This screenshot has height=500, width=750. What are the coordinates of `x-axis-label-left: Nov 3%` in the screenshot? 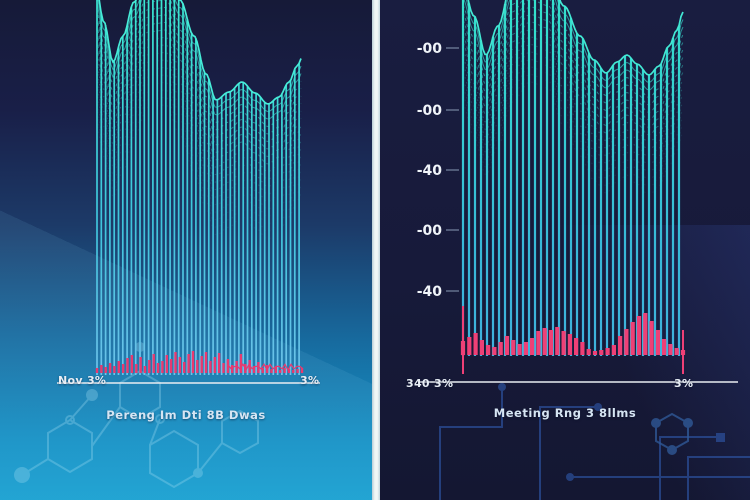 It's located at (82, 380).